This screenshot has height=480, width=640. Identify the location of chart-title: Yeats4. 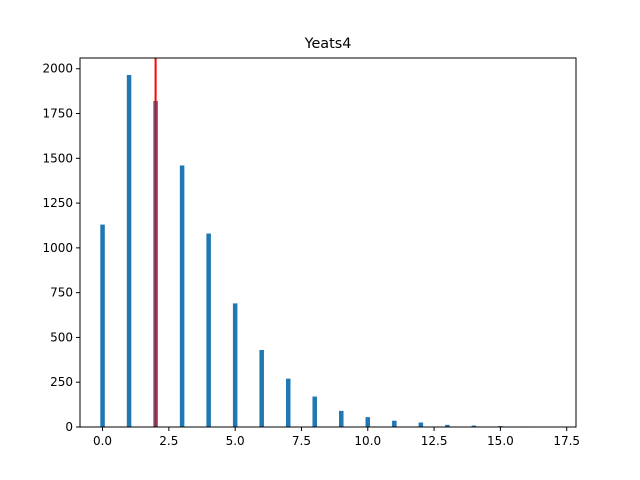
(328, 44).